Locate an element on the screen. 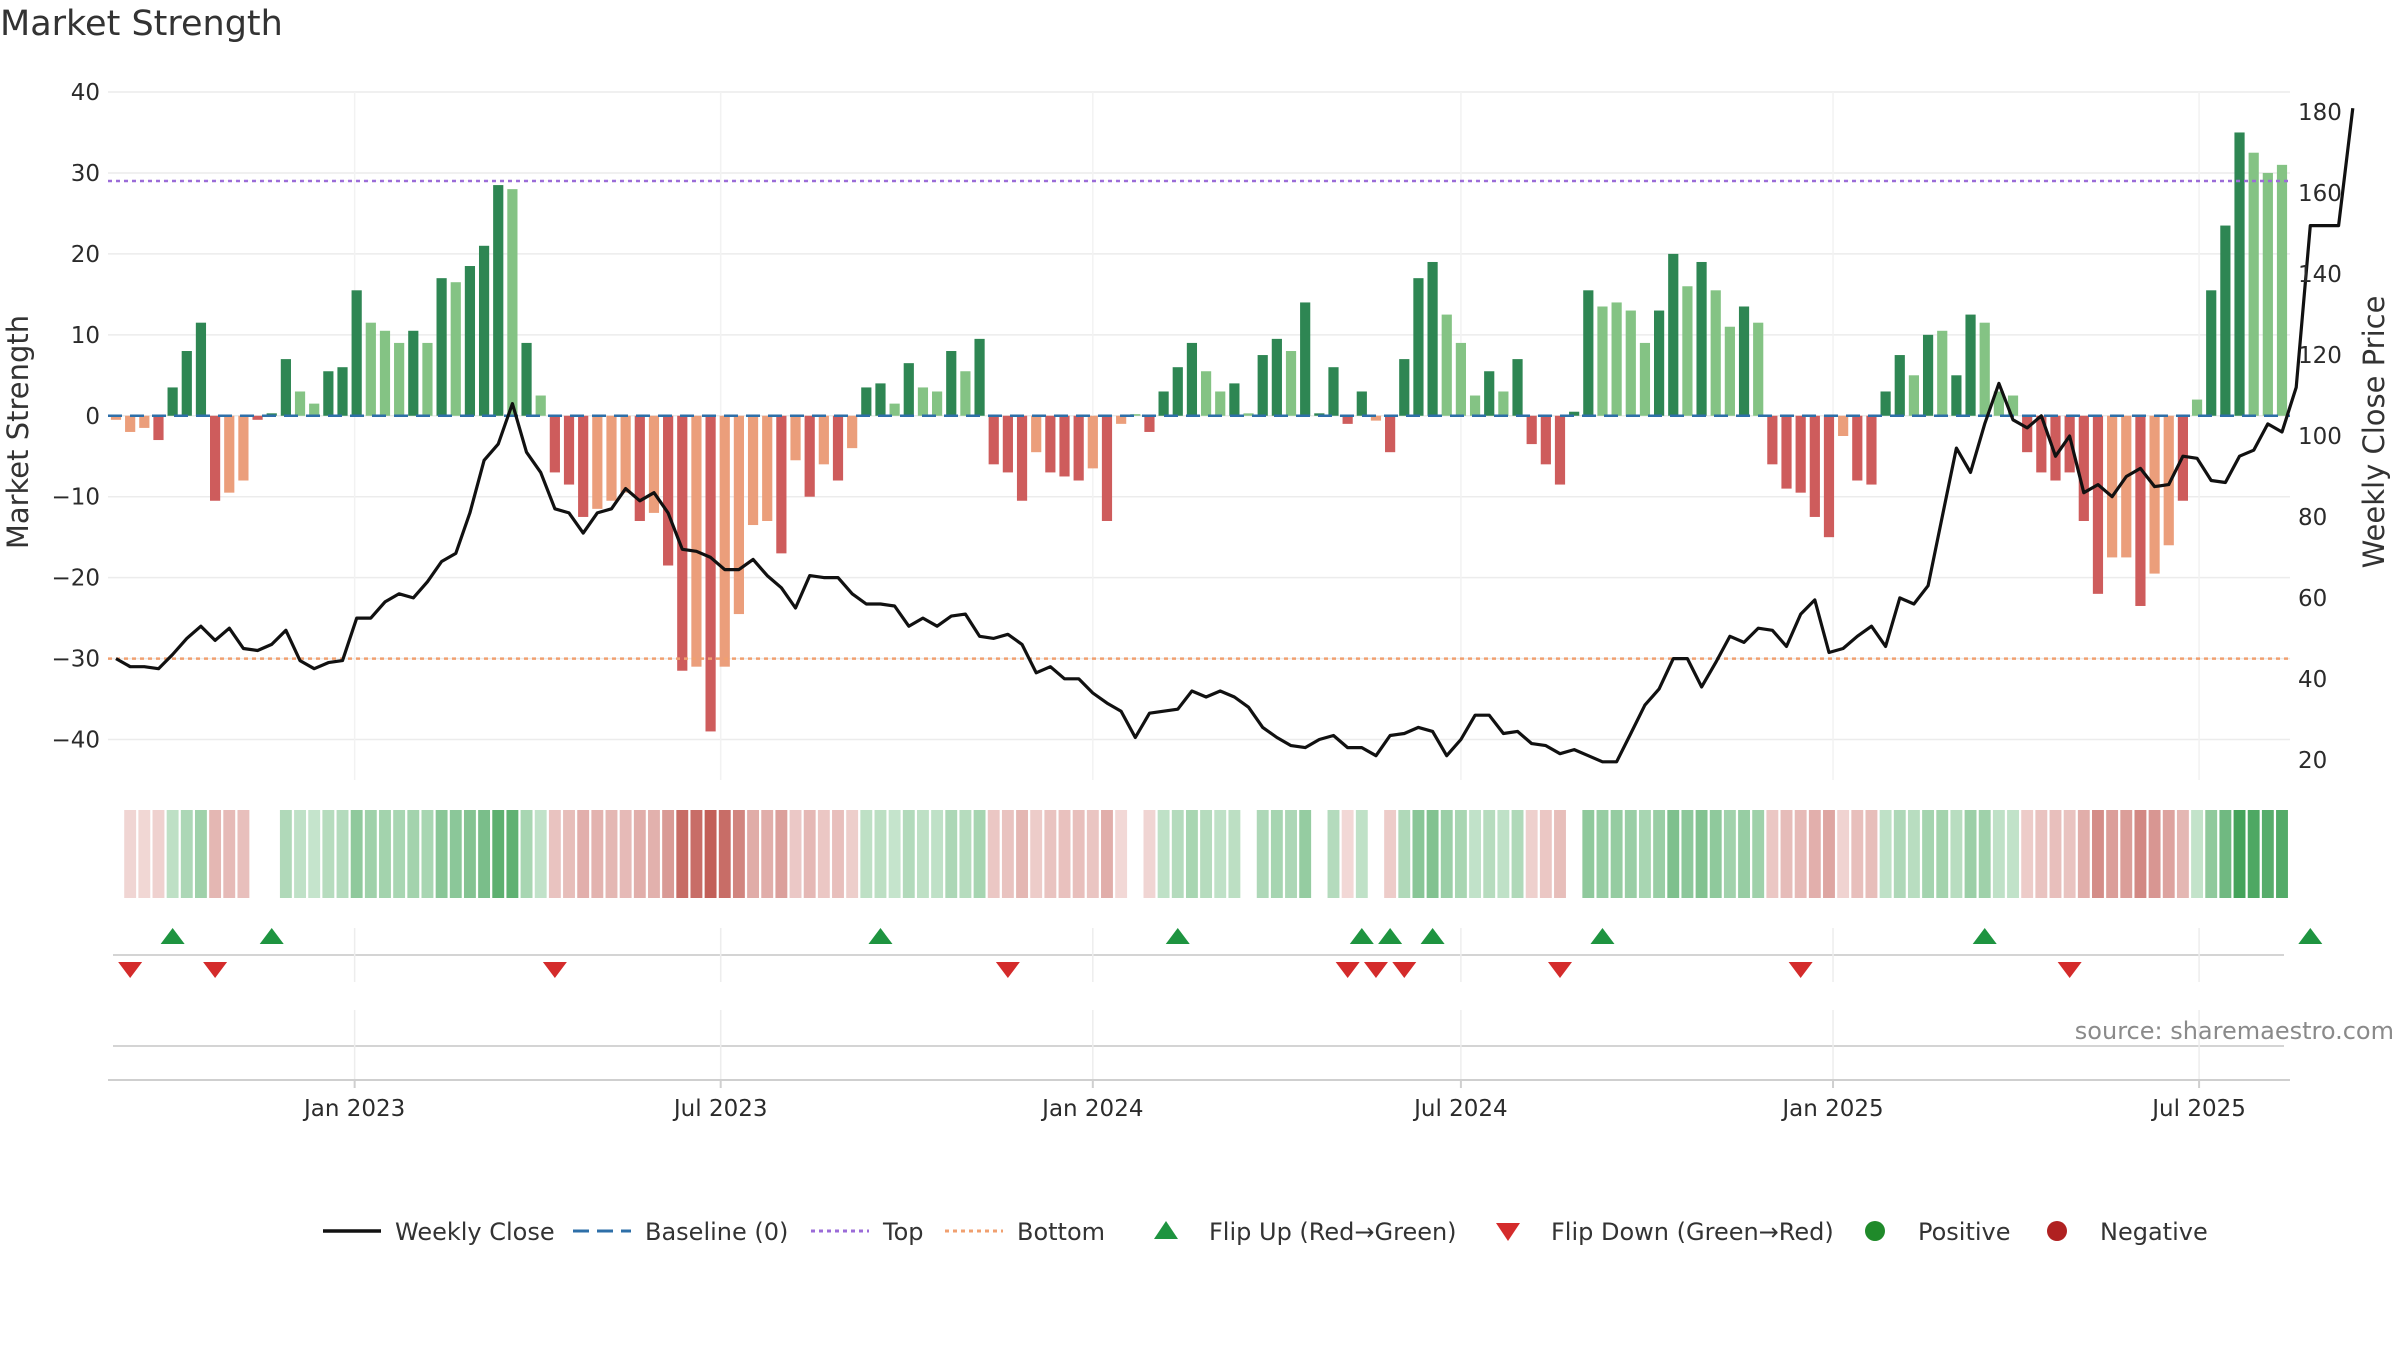  right-tick-label: 140 is located at coordinates (2320, 275).